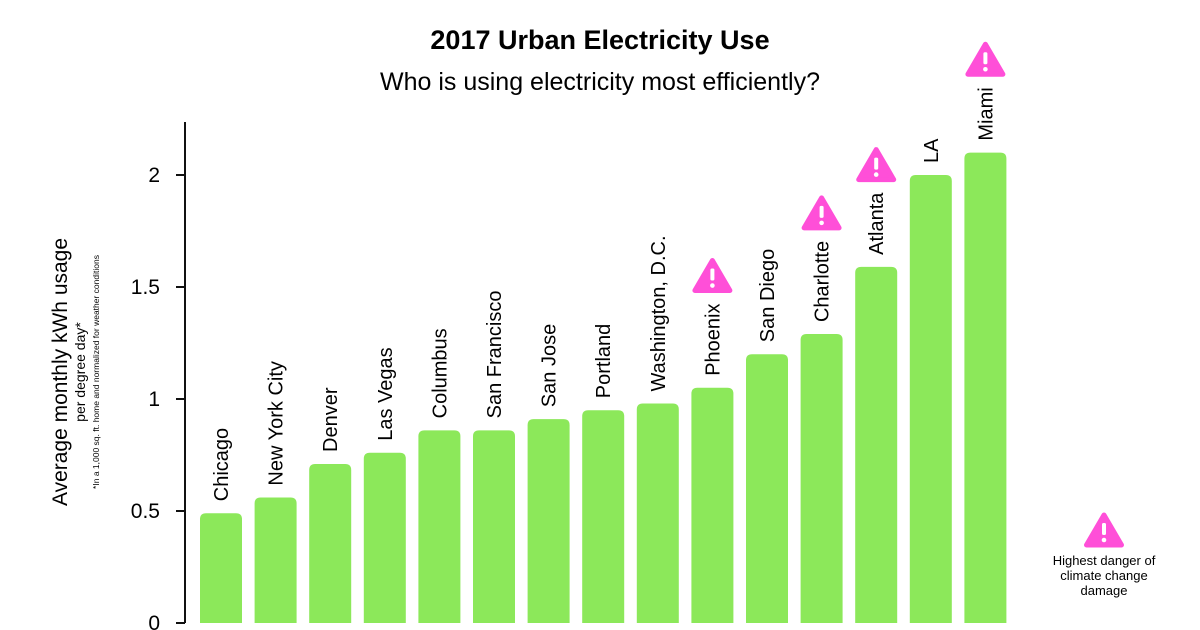  Describe the element at coordinates (550, 365) in the screenshot. I see `category-label: San Jose` at that location.